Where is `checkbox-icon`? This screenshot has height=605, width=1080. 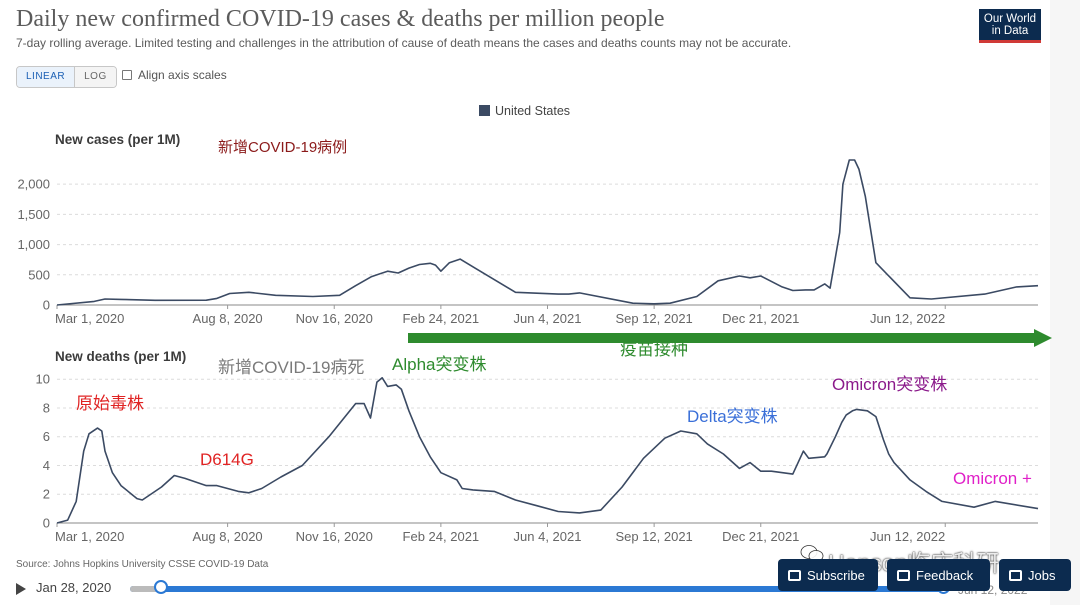
checkbox-icon is located at coordinates (127, 75).